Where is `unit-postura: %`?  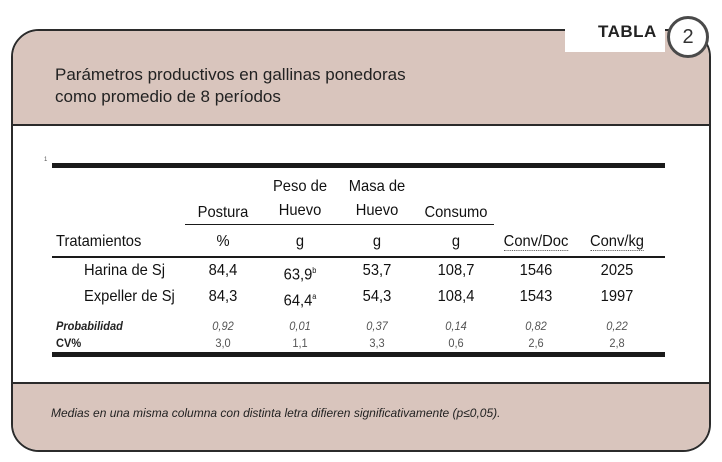 unit-postura: % is located at coordinates (223, 241).